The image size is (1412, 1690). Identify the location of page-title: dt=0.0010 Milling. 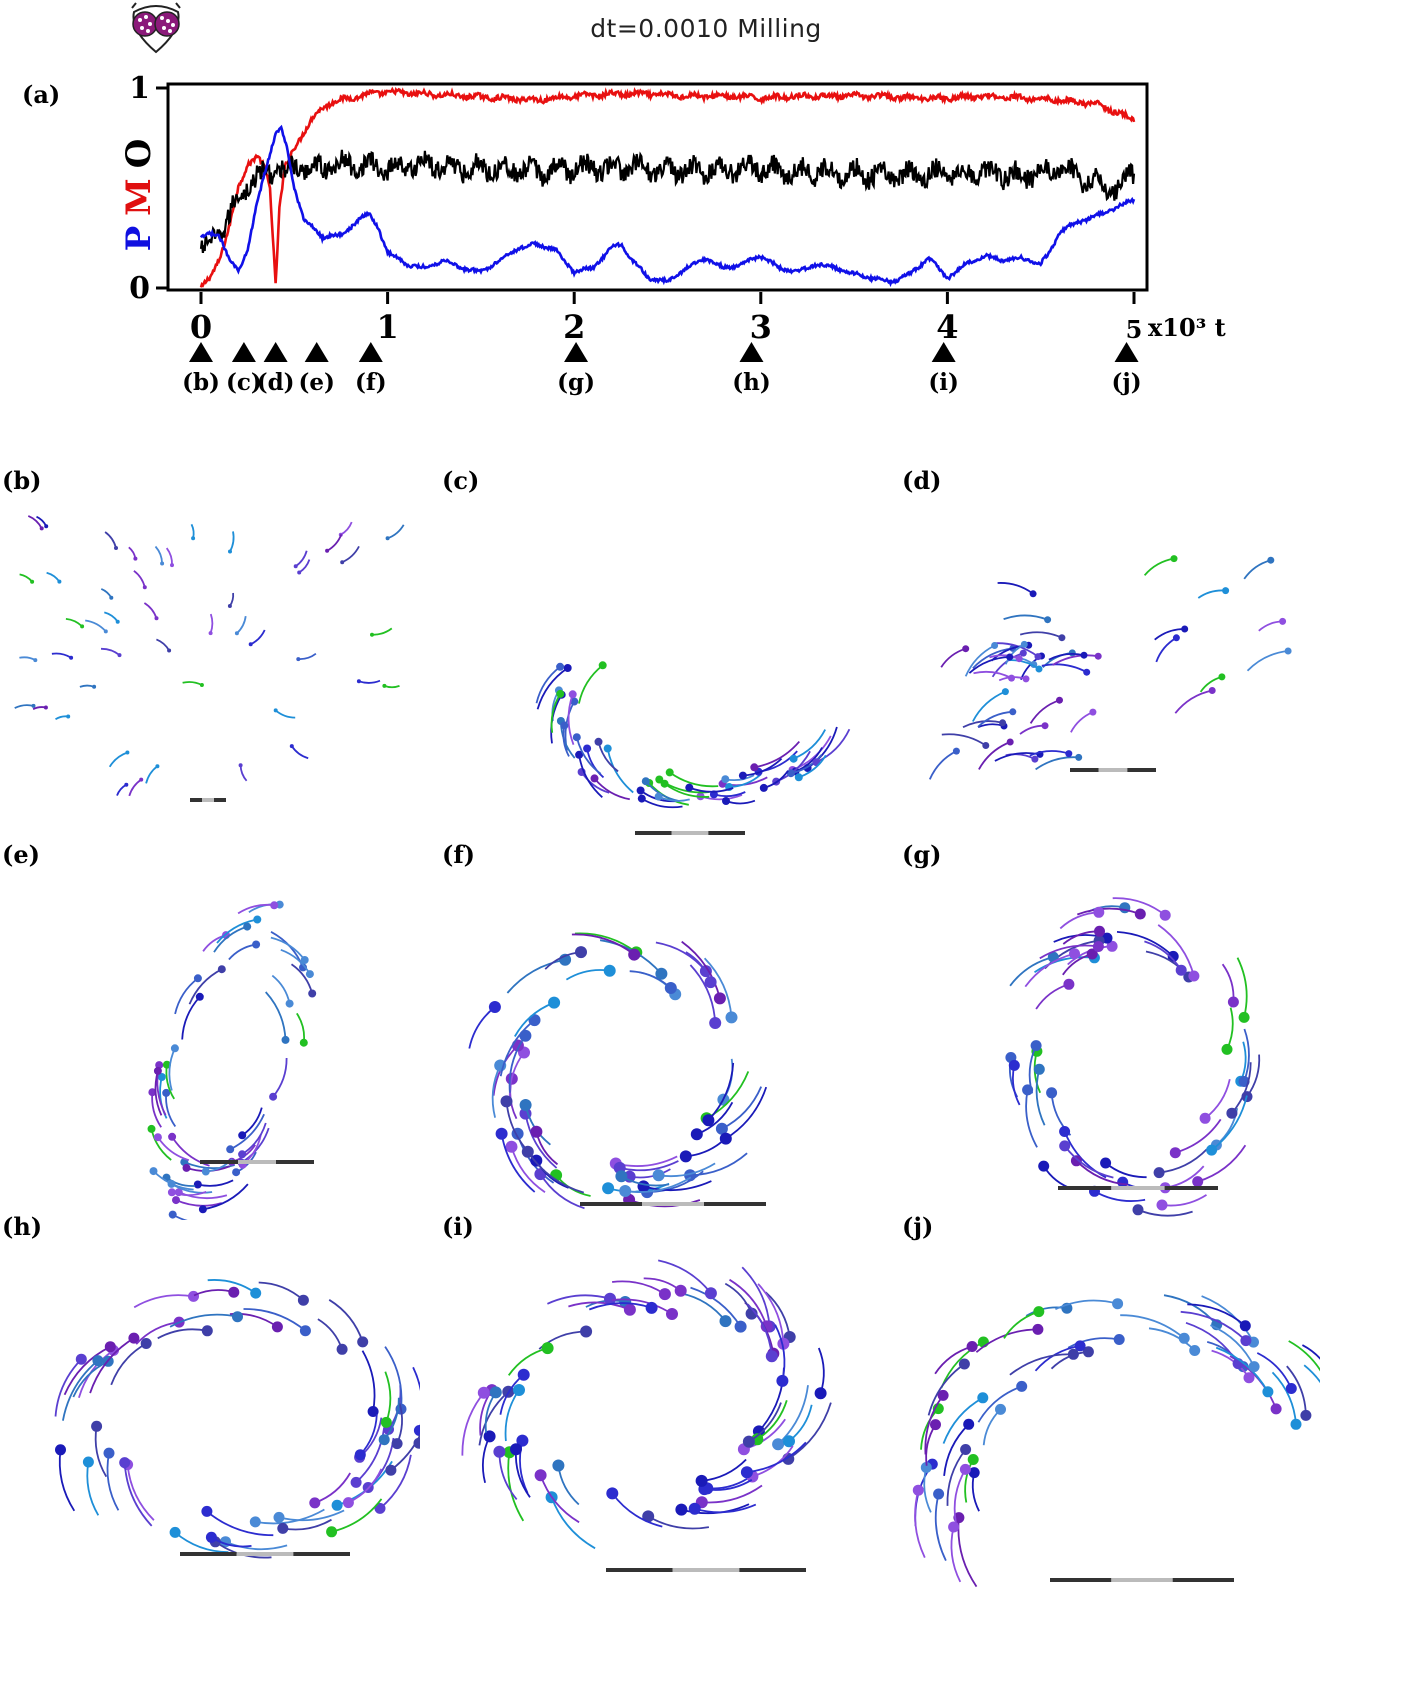
(706, 28).